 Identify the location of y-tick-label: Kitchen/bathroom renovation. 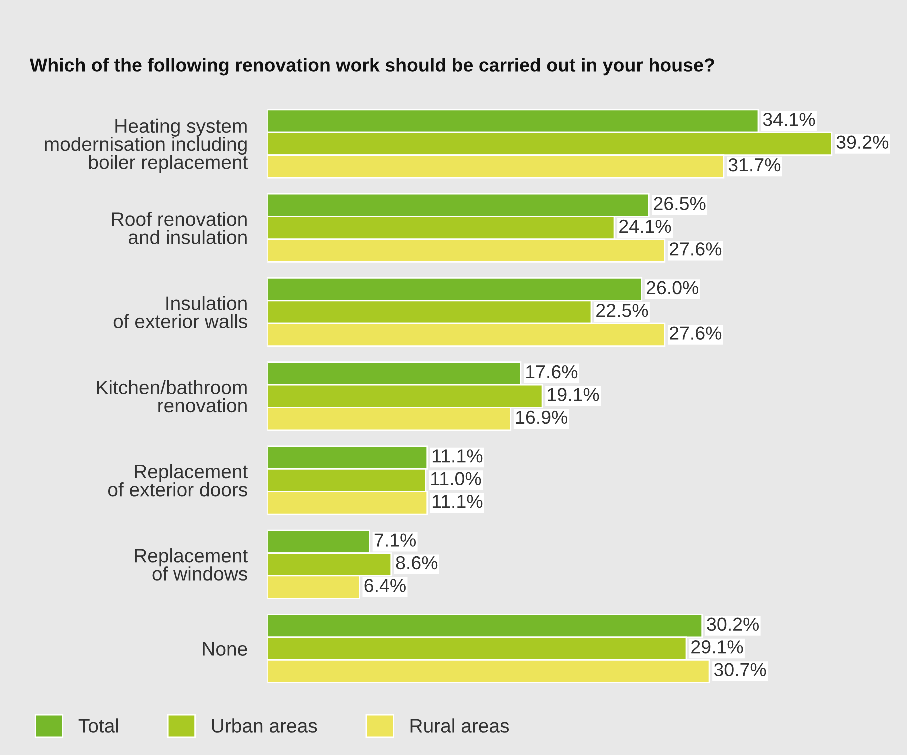
(172, 396).